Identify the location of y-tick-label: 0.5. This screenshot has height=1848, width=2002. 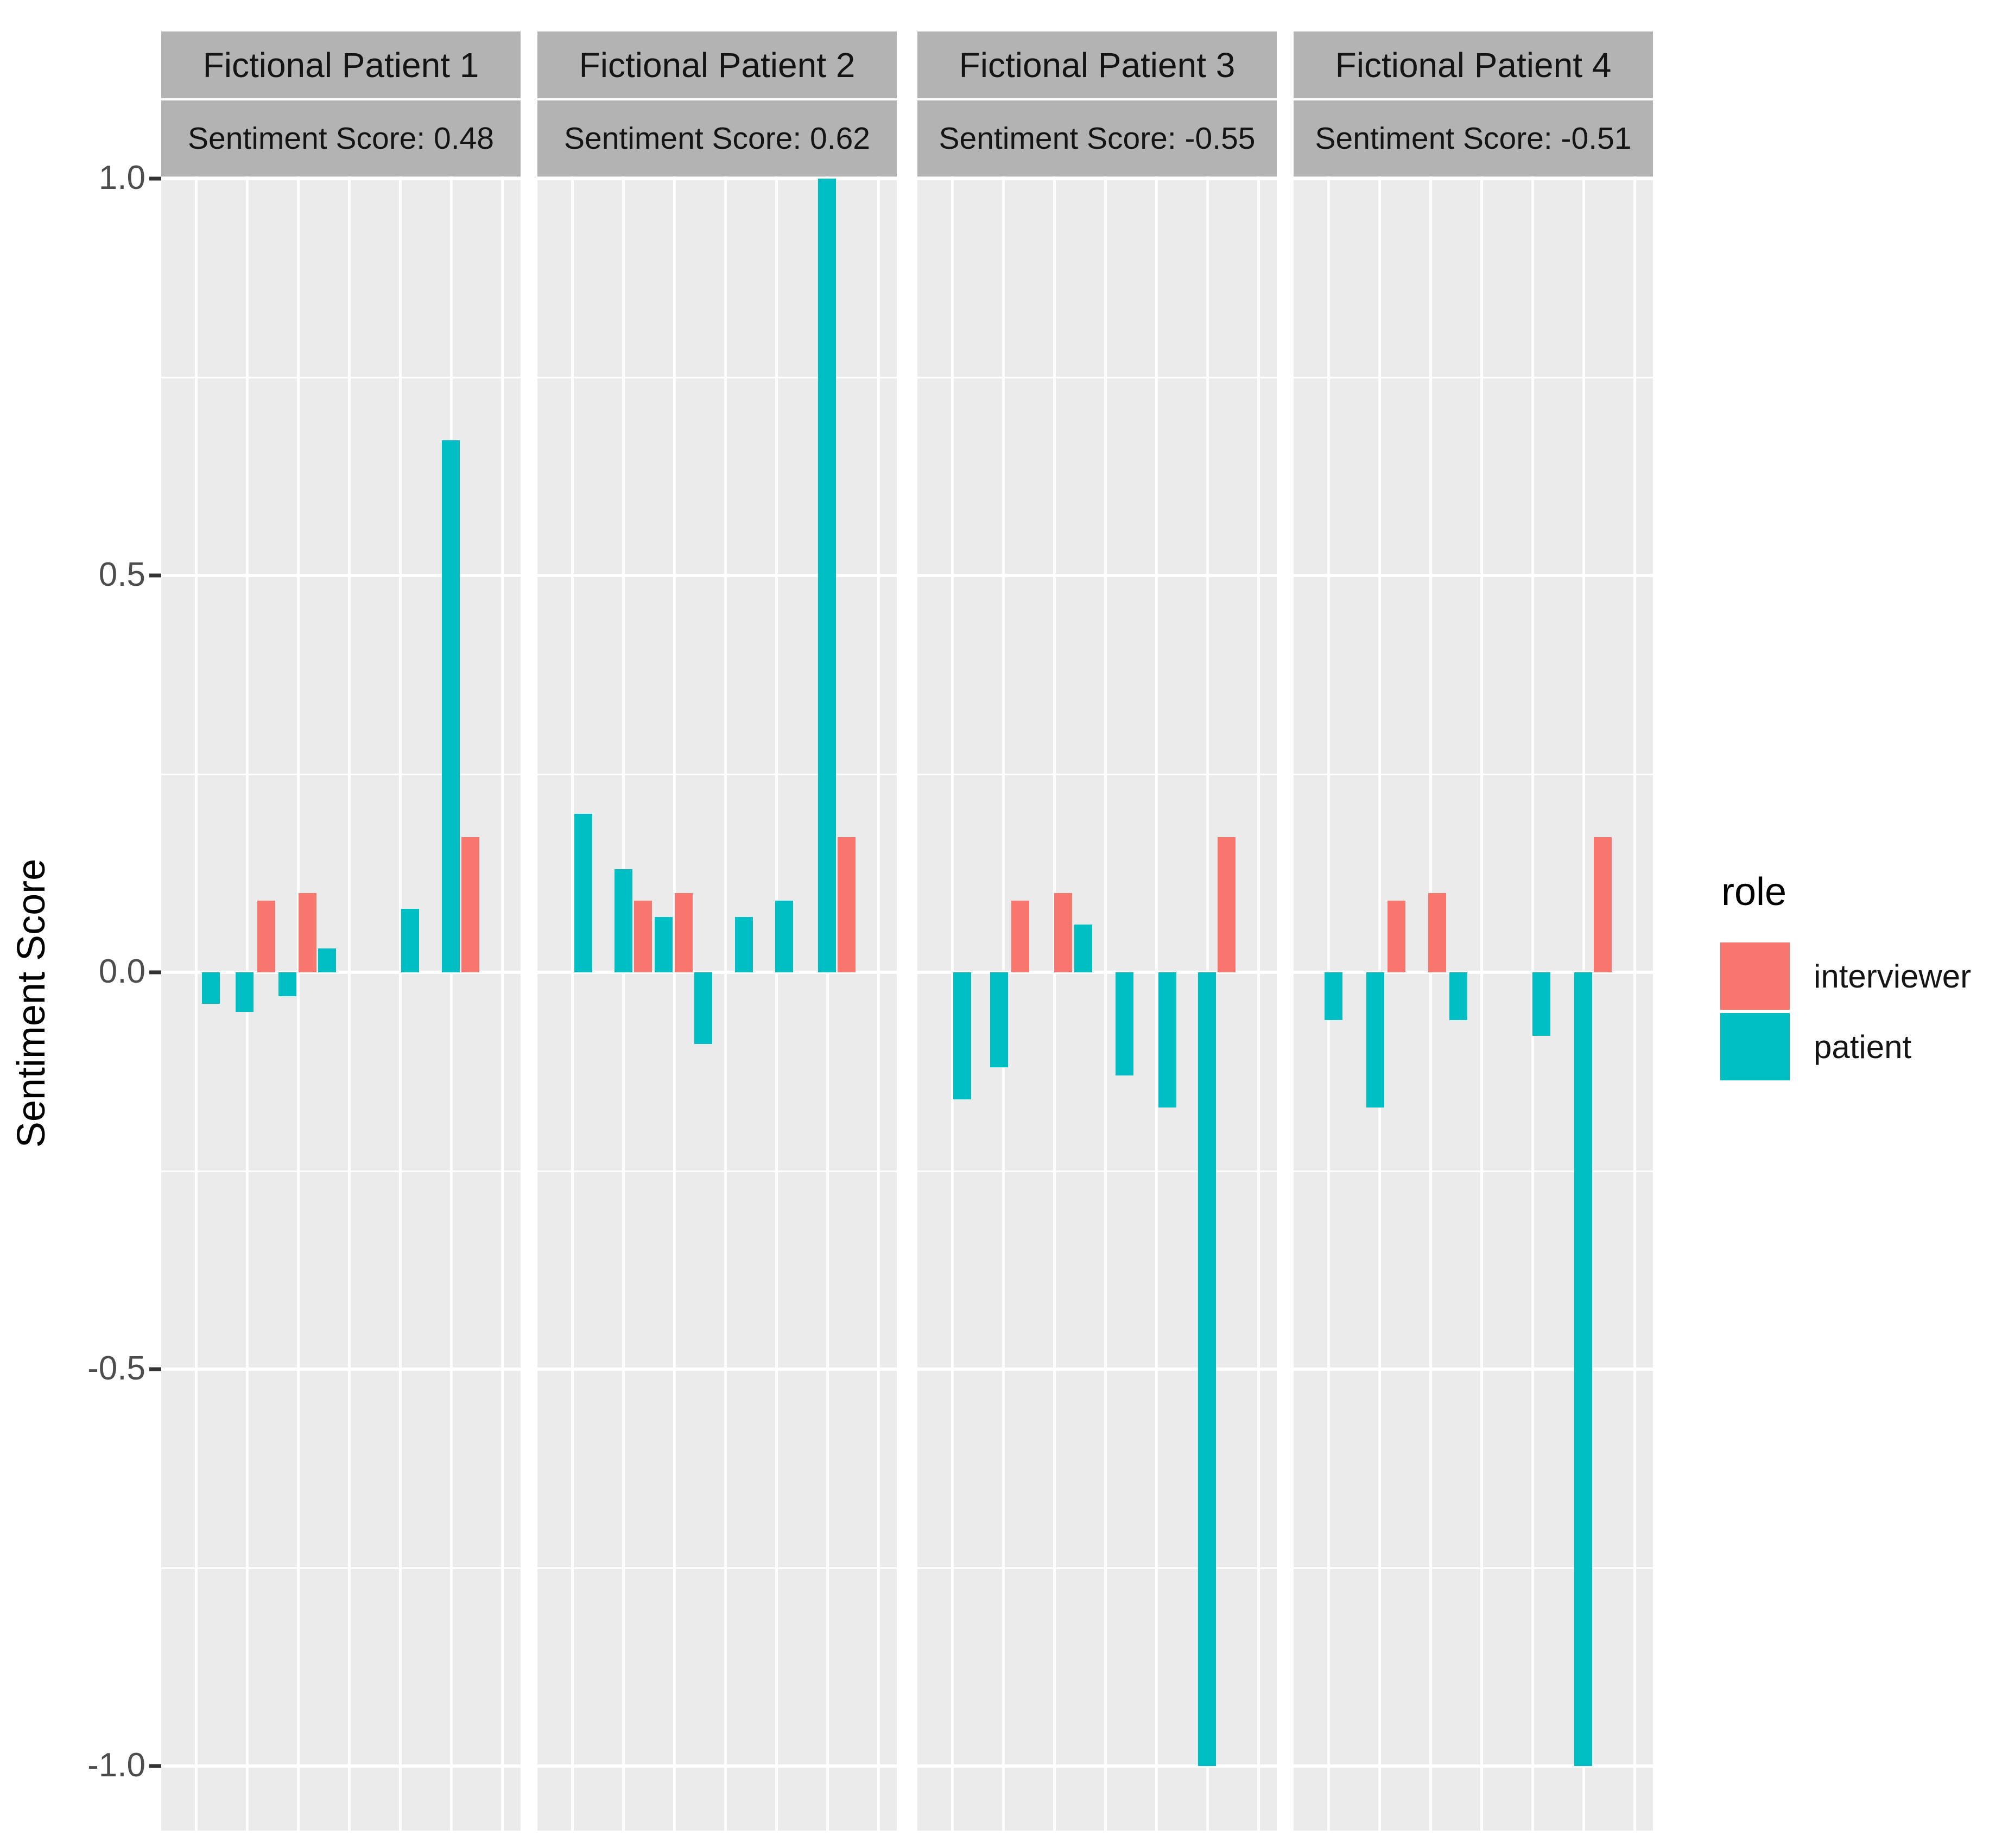
(121, 575).